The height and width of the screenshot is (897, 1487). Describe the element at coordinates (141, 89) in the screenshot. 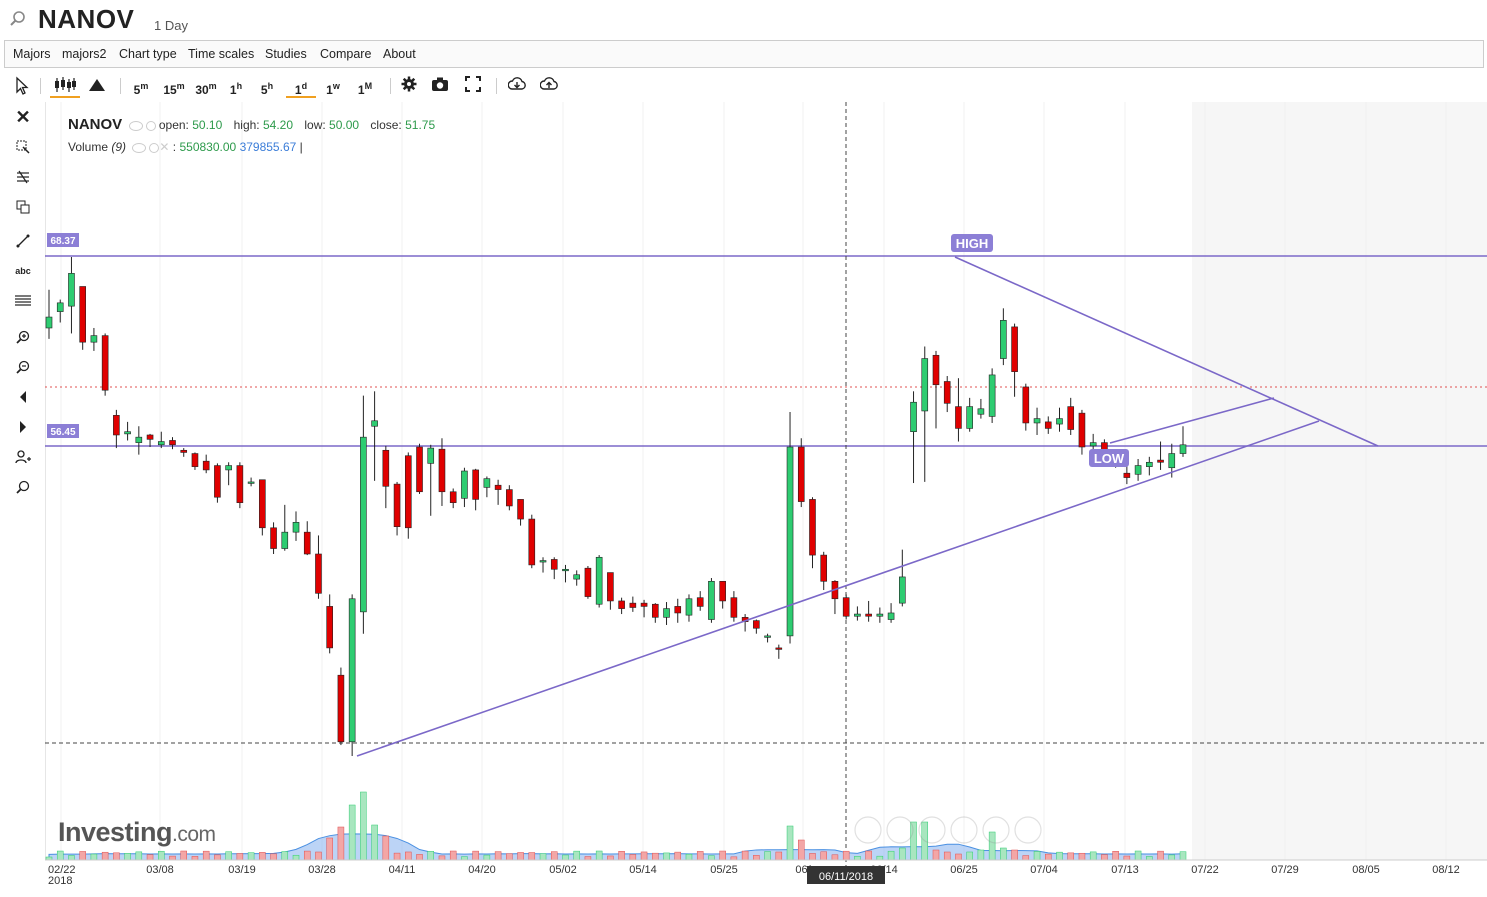

I see `timescale-5m: 5m` at that location.